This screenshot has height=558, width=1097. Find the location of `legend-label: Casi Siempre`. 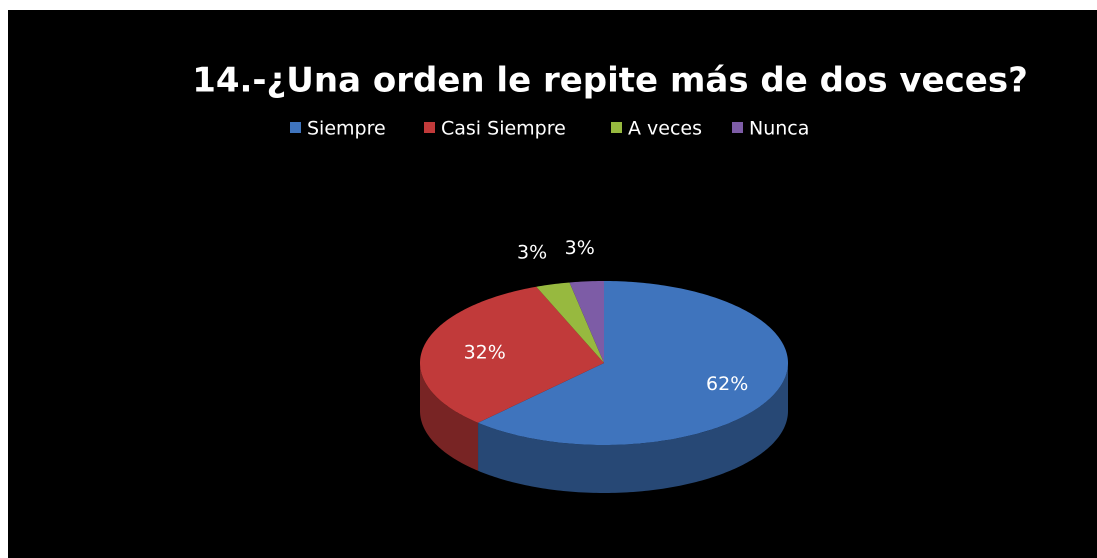

legend-label: Casi Siempre is located at coordinates (503, 129).